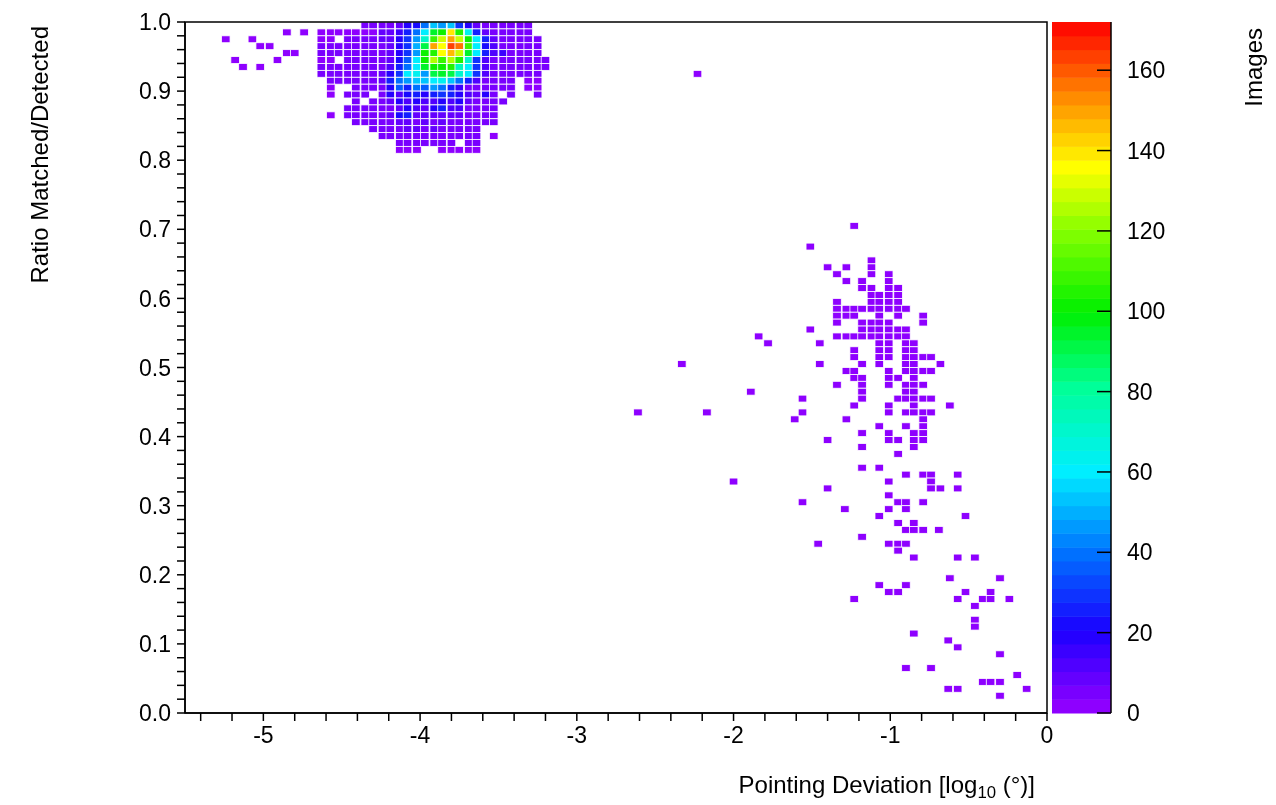 The height and width of the screenshot is (805, 1276). Describe the element at coordinates (1146, 70) in the screenshot. I see `color-bar-label: 160` at that location.